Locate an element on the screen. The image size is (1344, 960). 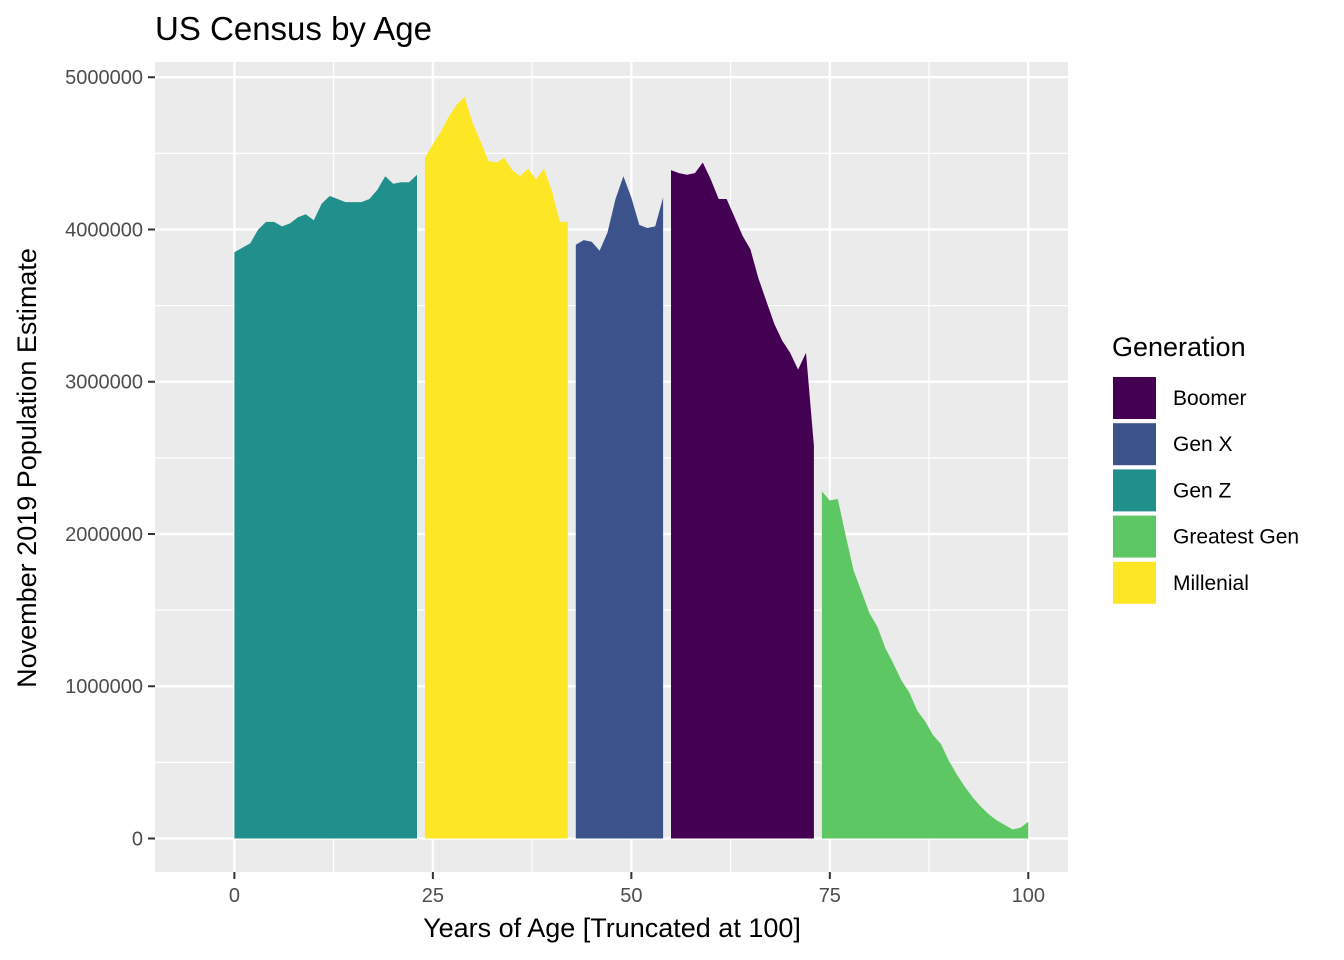
y-tick-label: 5000000 is located at coordinates (104, 78).